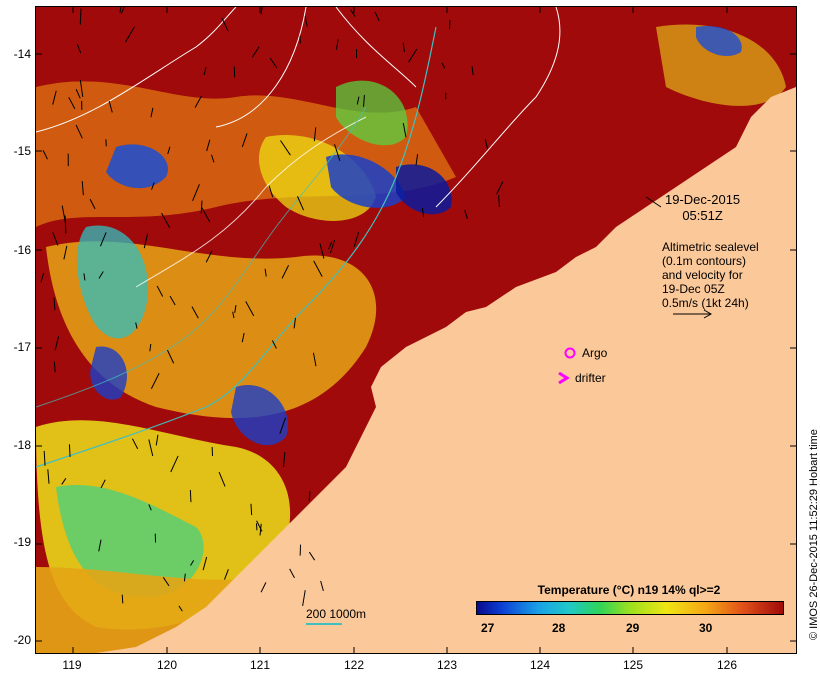 The height and width of the screenshot is (680, 820). What do you see at coordinates (564, 378) in the screenshot?
I see `drifter-marker-icon` at bounding box center [564, 378].